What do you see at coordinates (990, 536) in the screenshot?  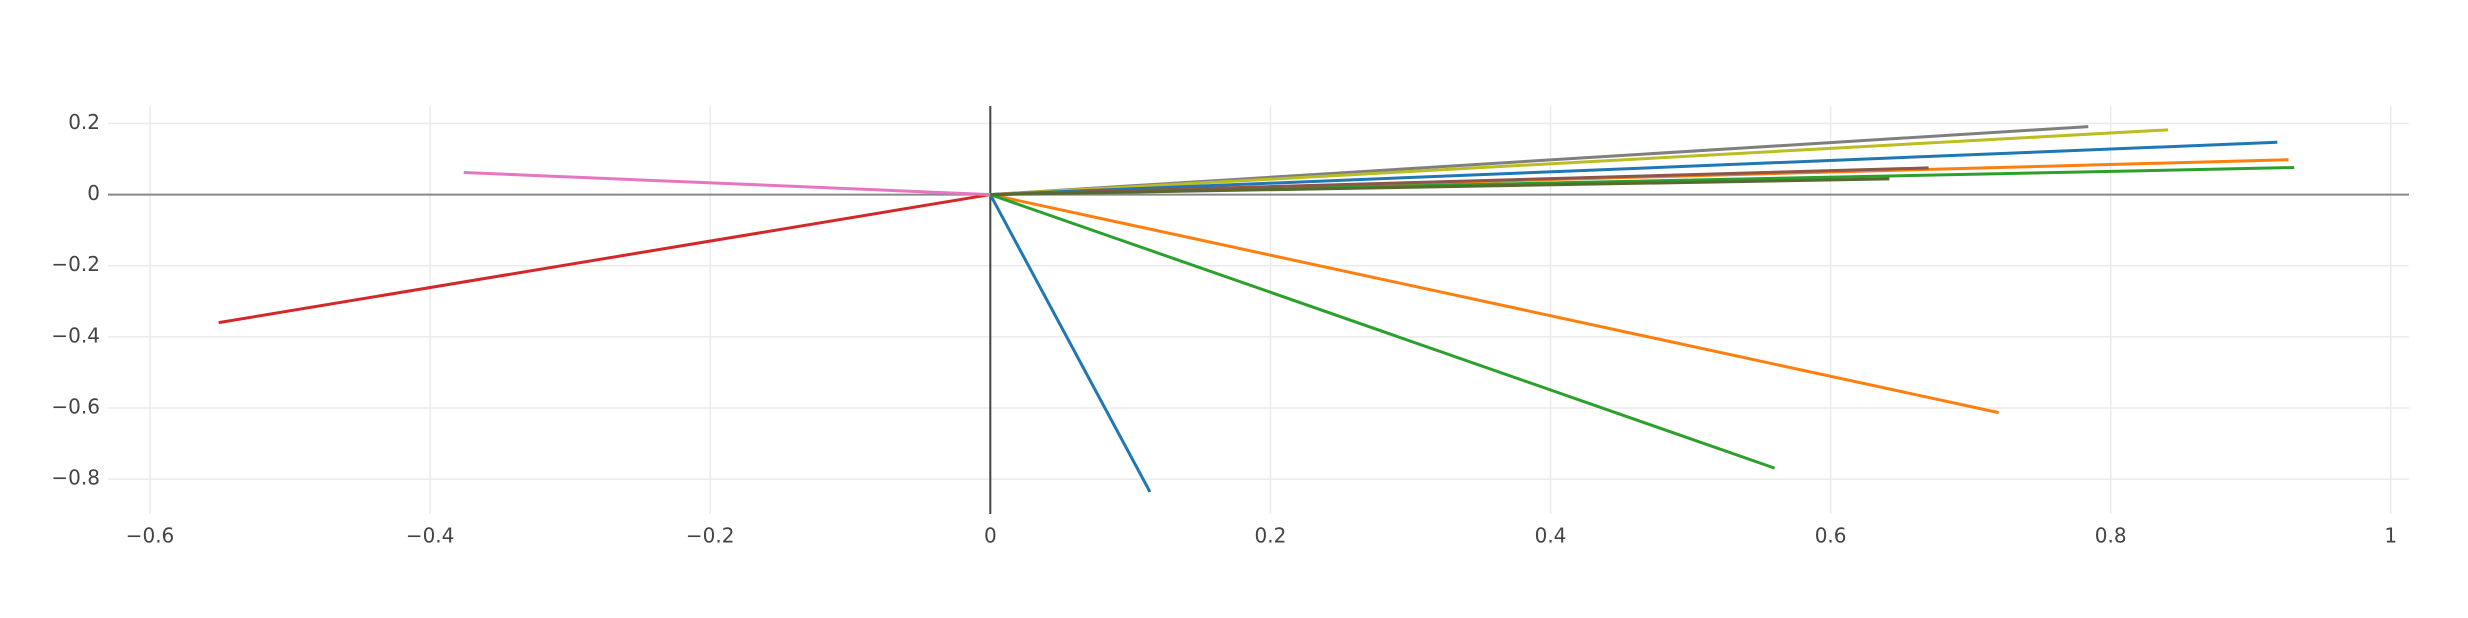 I see `x-tick-label: 0` at bounding box center [990, 536].